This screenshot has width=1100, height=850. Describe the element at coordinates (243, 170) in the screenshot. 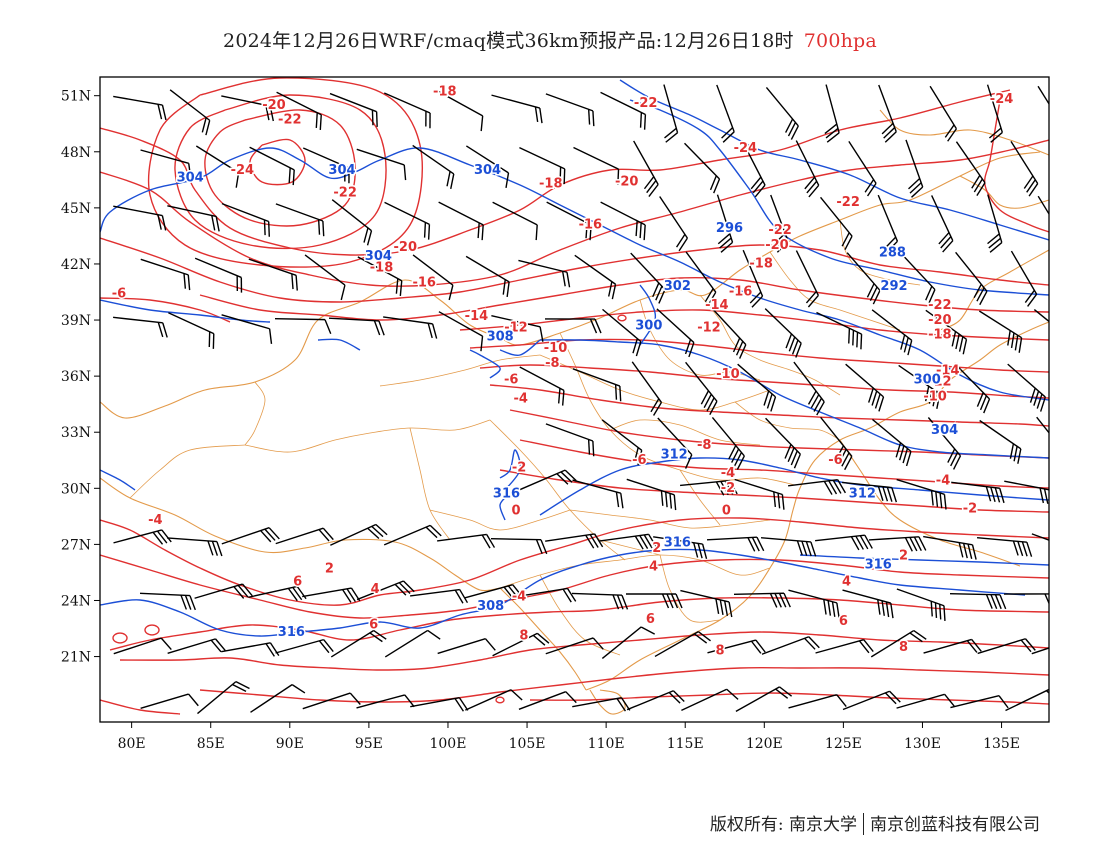

I see `temperature-label: -24` at that location.